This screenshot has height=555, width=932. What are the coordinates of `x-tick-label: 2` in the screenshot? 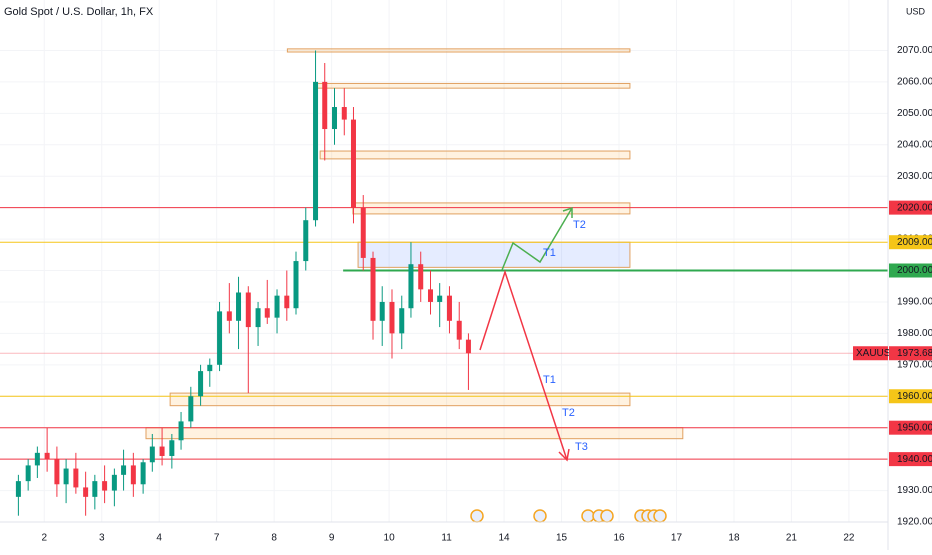 It's located at (44, 538).